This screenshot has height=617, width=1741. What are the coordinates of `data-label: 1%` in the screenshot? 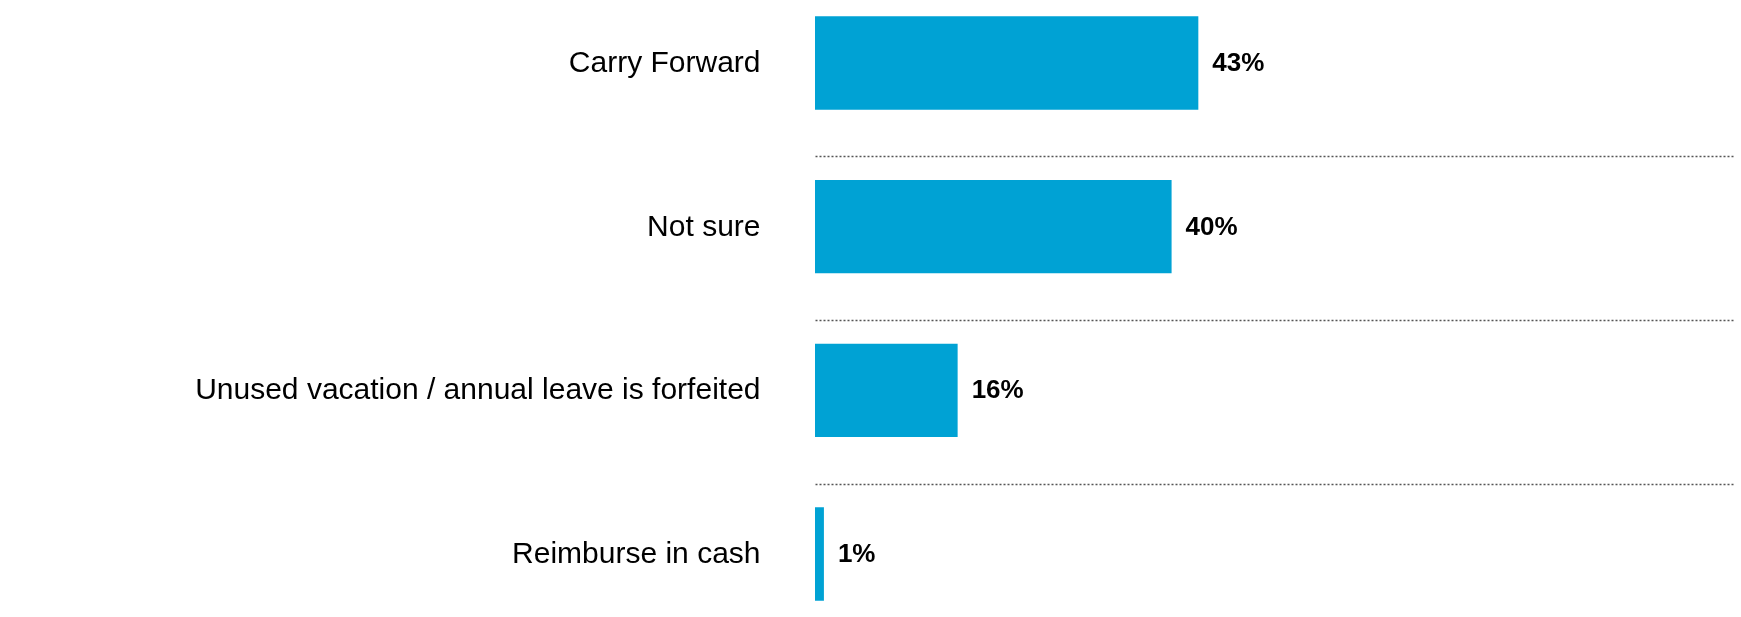 It's located at (856, 552).